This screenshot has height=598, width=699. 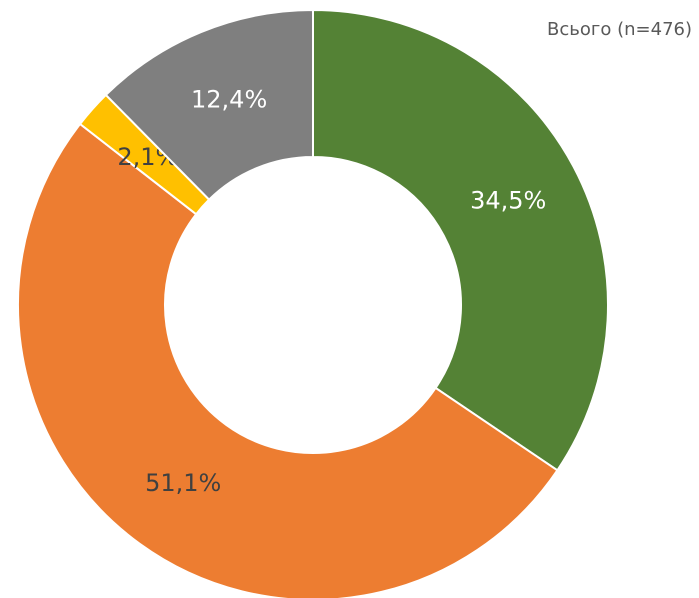 I want to click on data-label: 12,4%, so click(x=229, y=100).